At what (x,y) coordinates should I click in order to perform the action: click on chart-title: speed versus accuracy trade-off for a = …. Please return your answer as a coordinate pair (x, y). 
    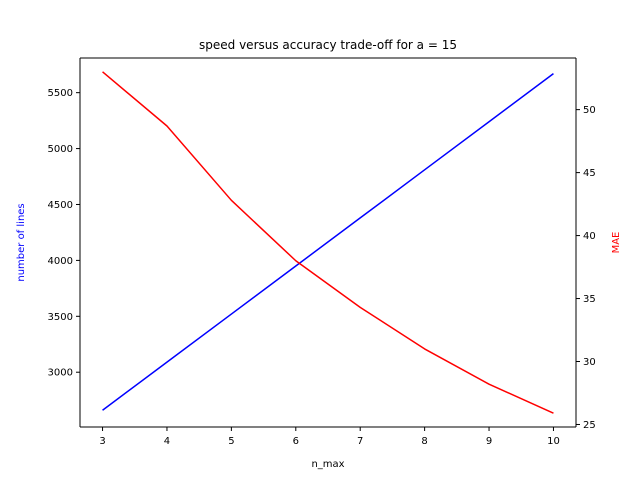
    Looking at the image, I should click on (328, 45).